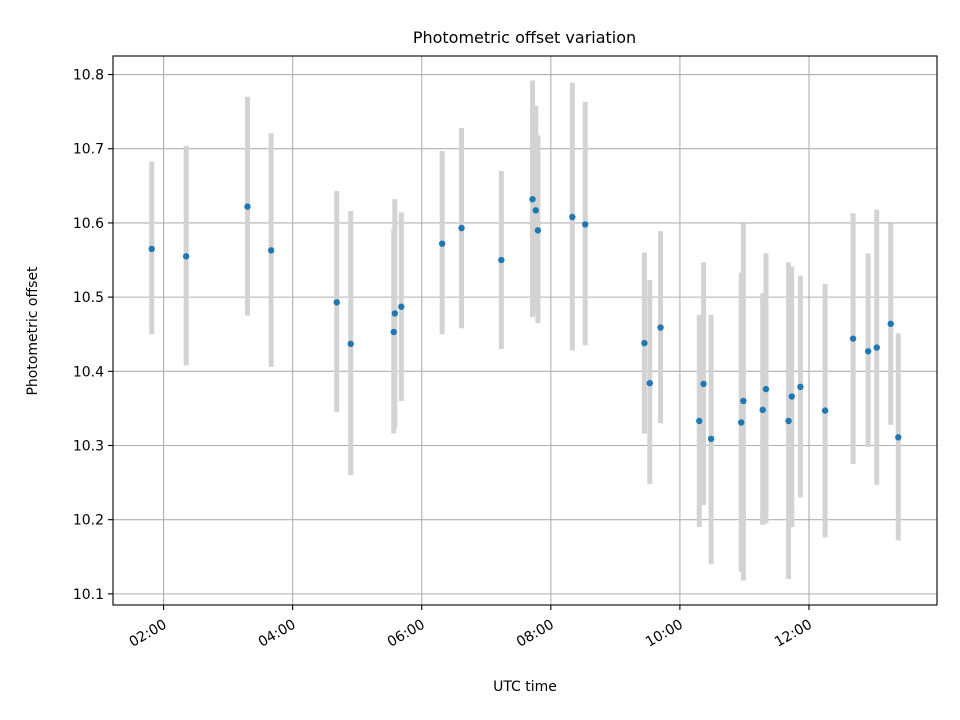 The height and width of the screenshot is (720, 960). What do you see at coordinates (793, 634) in the screenshot?
I see `x-tick-label: 12:00` at bounding box center [793, 634].